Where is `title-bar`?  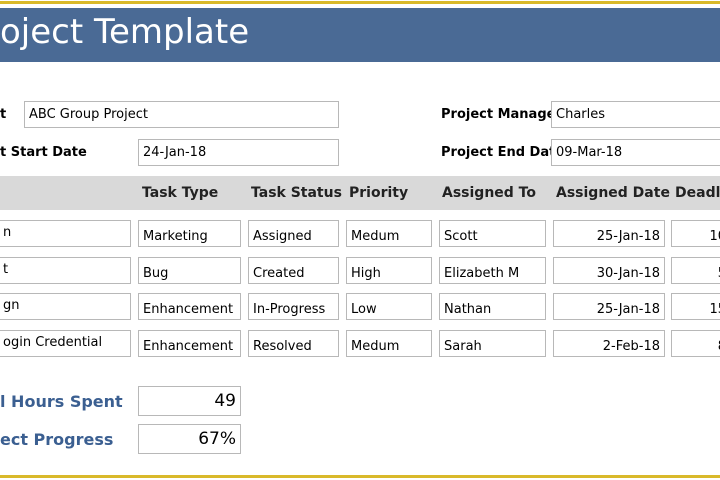 title-bar is located at coordinates (360, 35).